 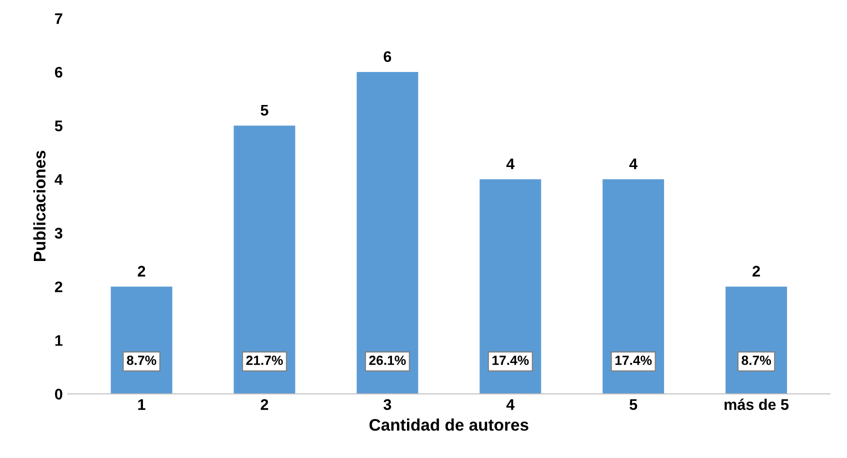 I want to click on data-label: 6, so click(x=388, y=56).